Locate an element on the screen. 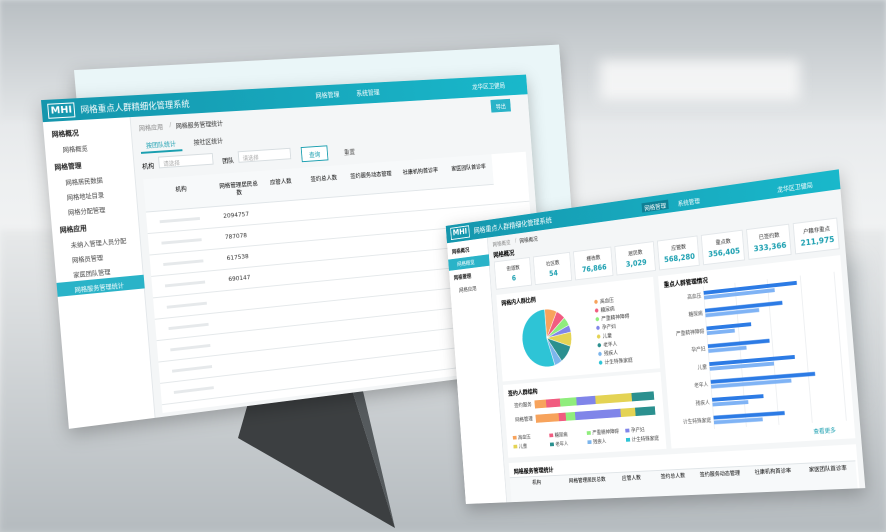 The image size is (886, 532). reset-button: 重置 is located at coordinates (349, 152).